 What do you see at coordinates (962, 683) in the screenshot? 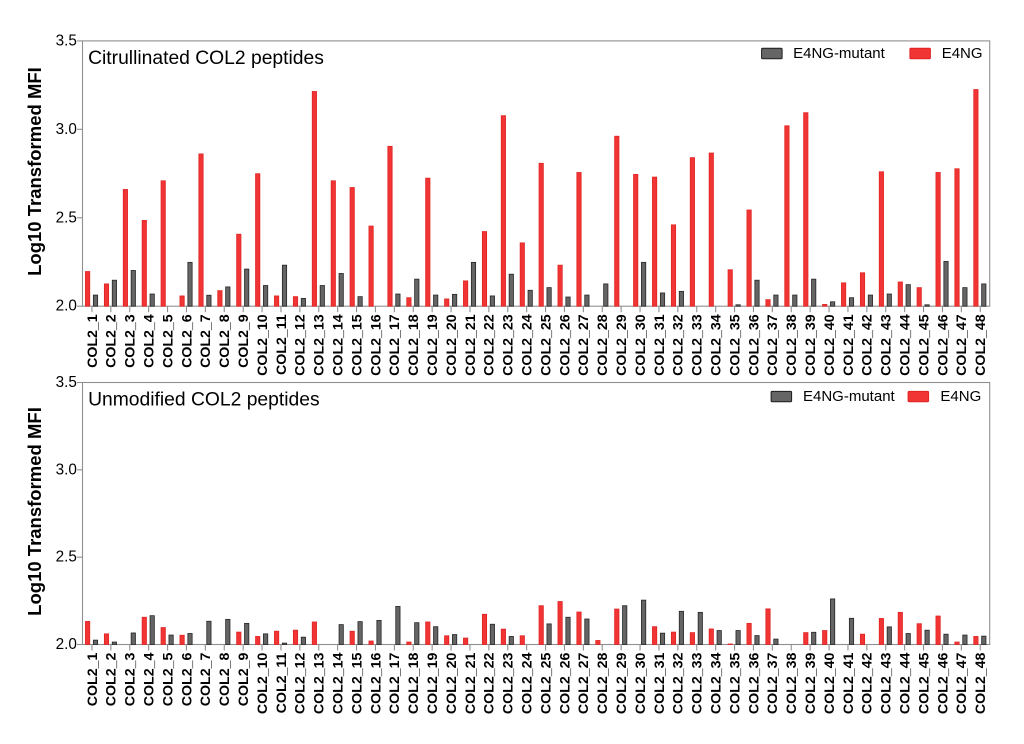
I see `svg-text: COL2_47` at bounding box center [962, 683].